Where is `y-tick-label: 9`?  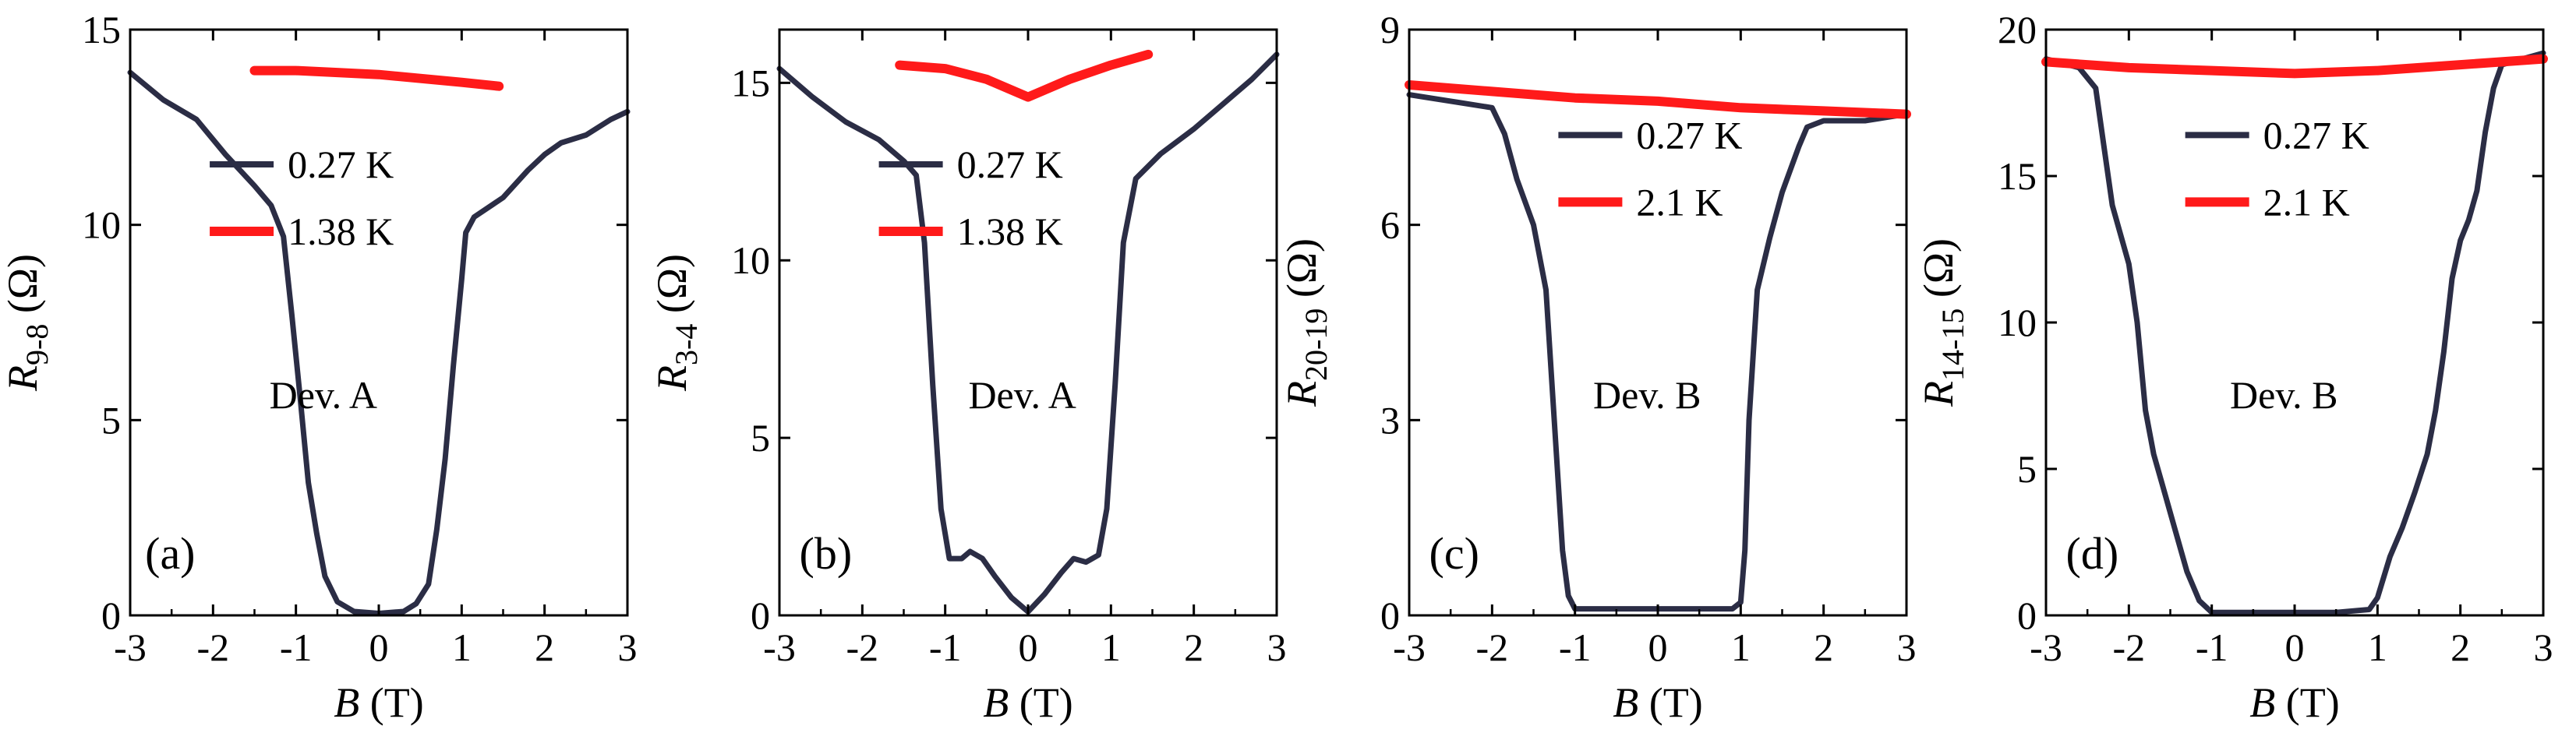 y-tick-label: 9 is located at coordinates (1390, 30).